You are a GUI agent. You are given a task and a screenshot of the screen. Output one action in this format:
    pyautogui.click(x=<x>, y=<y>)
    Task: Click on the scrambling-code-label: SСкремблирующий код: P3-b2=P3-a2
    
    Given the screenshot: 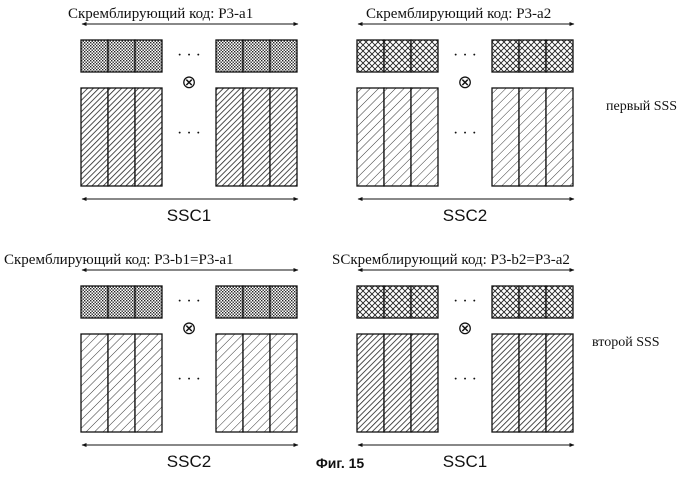 What is the action you would take?
    pyautogui.click(x=451, y=260)
    